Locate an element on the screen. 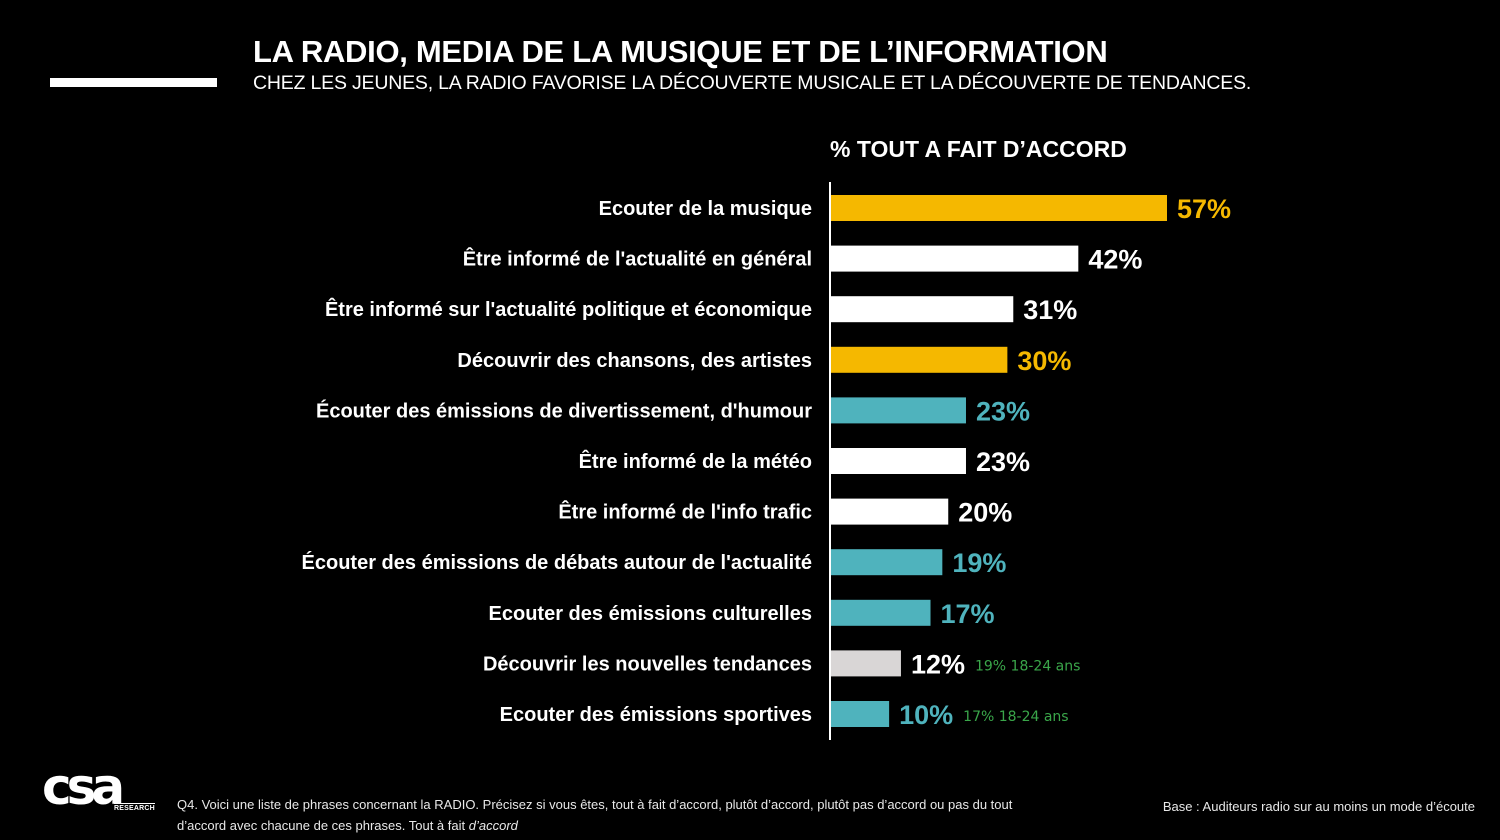 The width and height of the screenshot is (1500, 840). value-label: 30% is located at coordinates (1044, 361).